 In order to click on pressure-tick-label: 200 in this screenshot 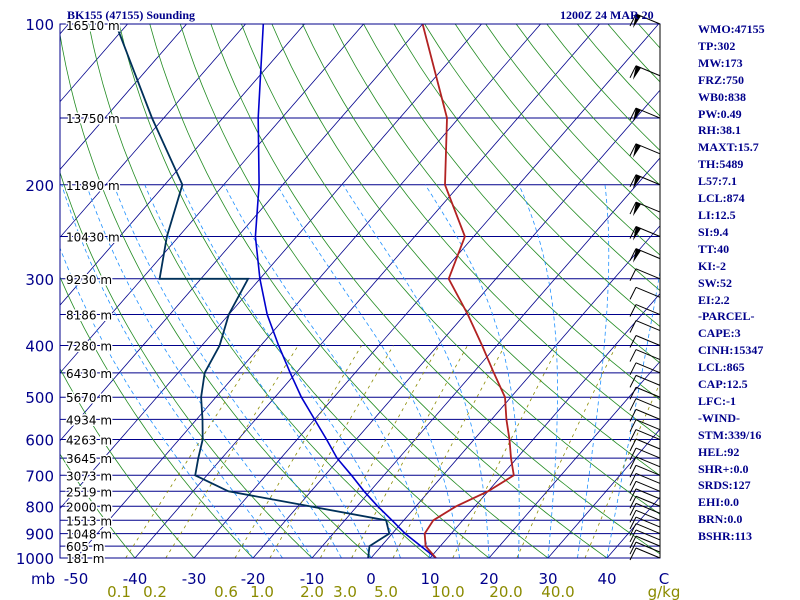, I will do `click(39, 186)`.